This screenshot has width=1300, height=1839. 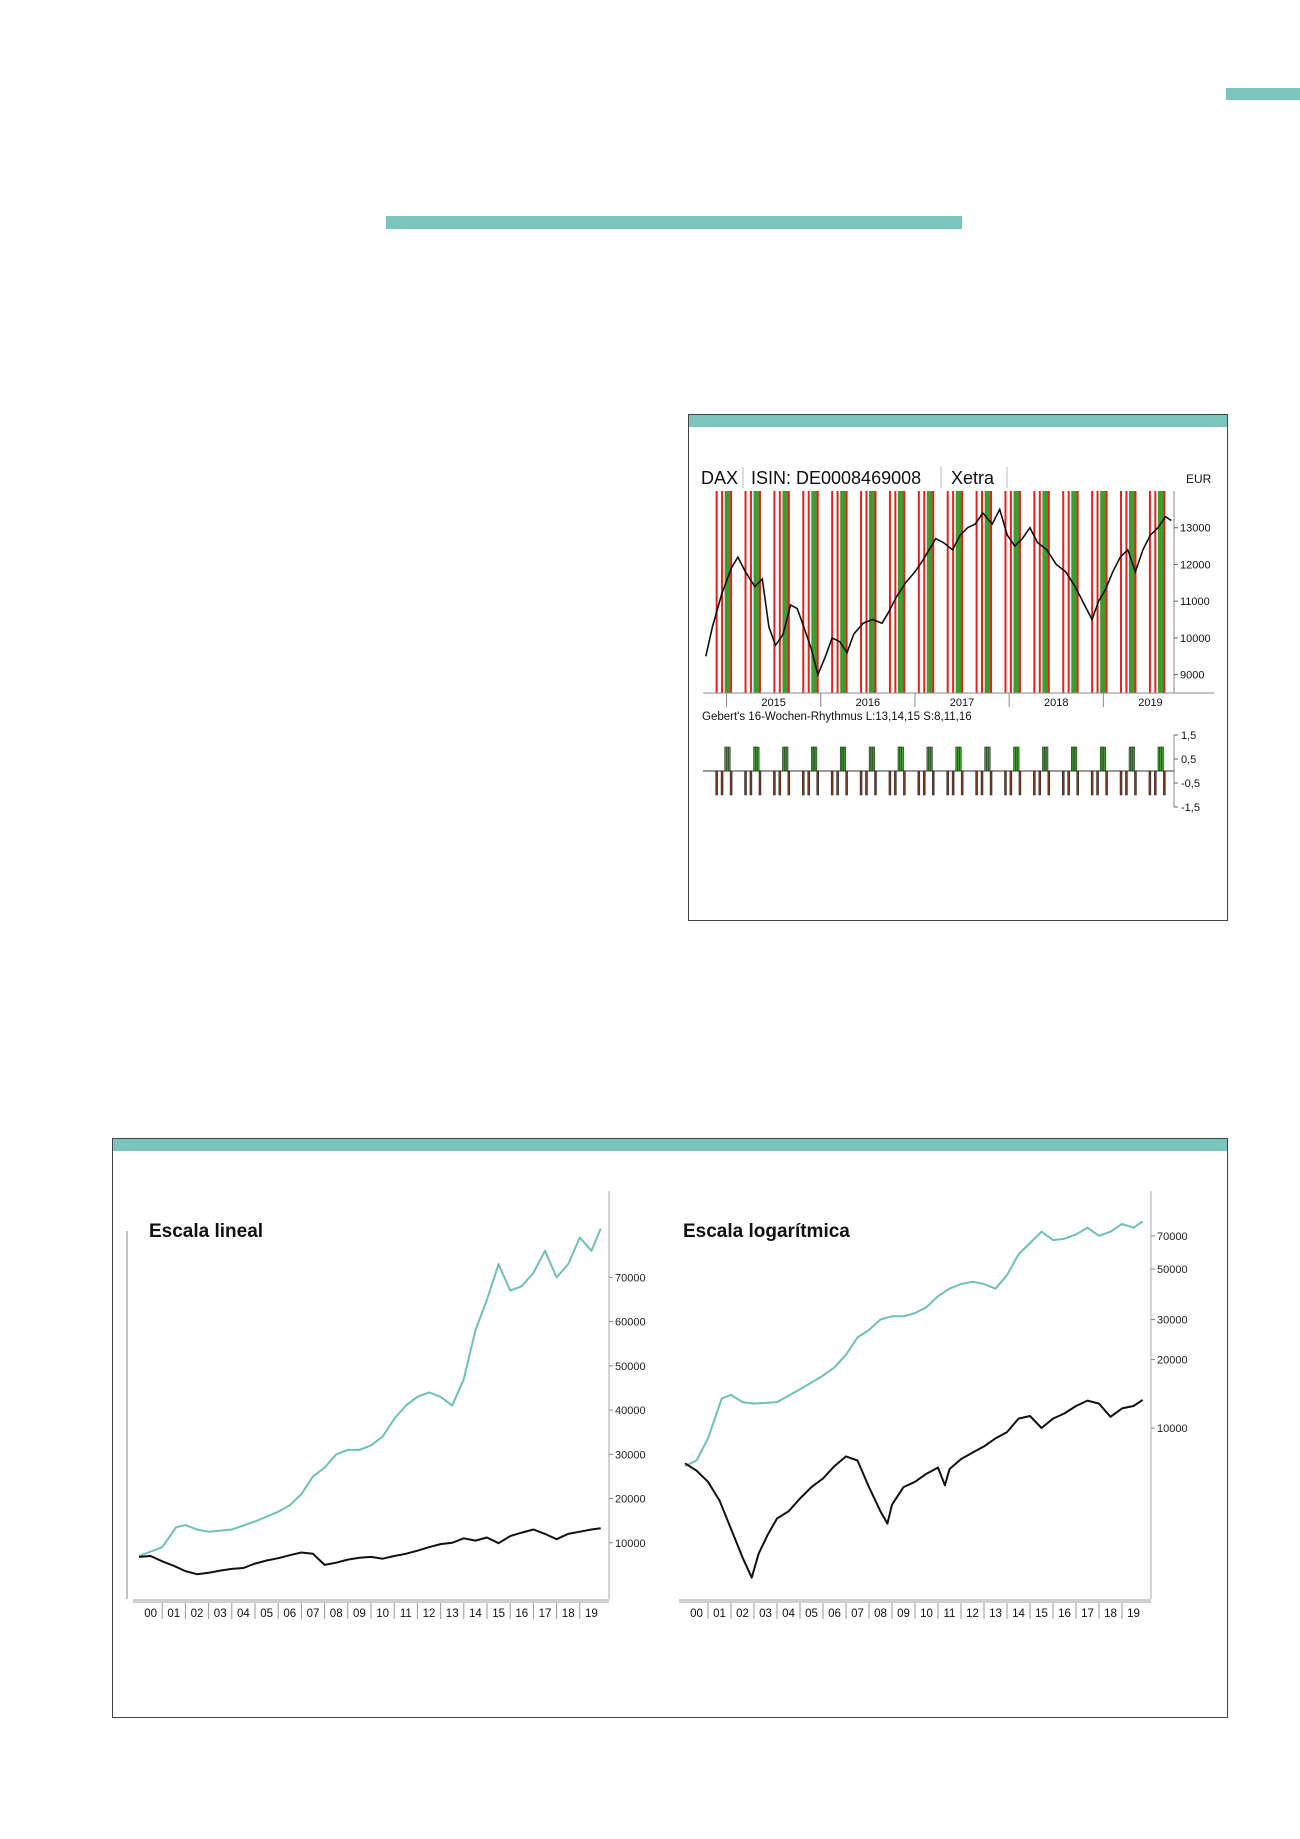 What do you see at coordinates (670, 1145) in the screenshot?
I see `panel-header-bar` at bounding box center [670, 1145].